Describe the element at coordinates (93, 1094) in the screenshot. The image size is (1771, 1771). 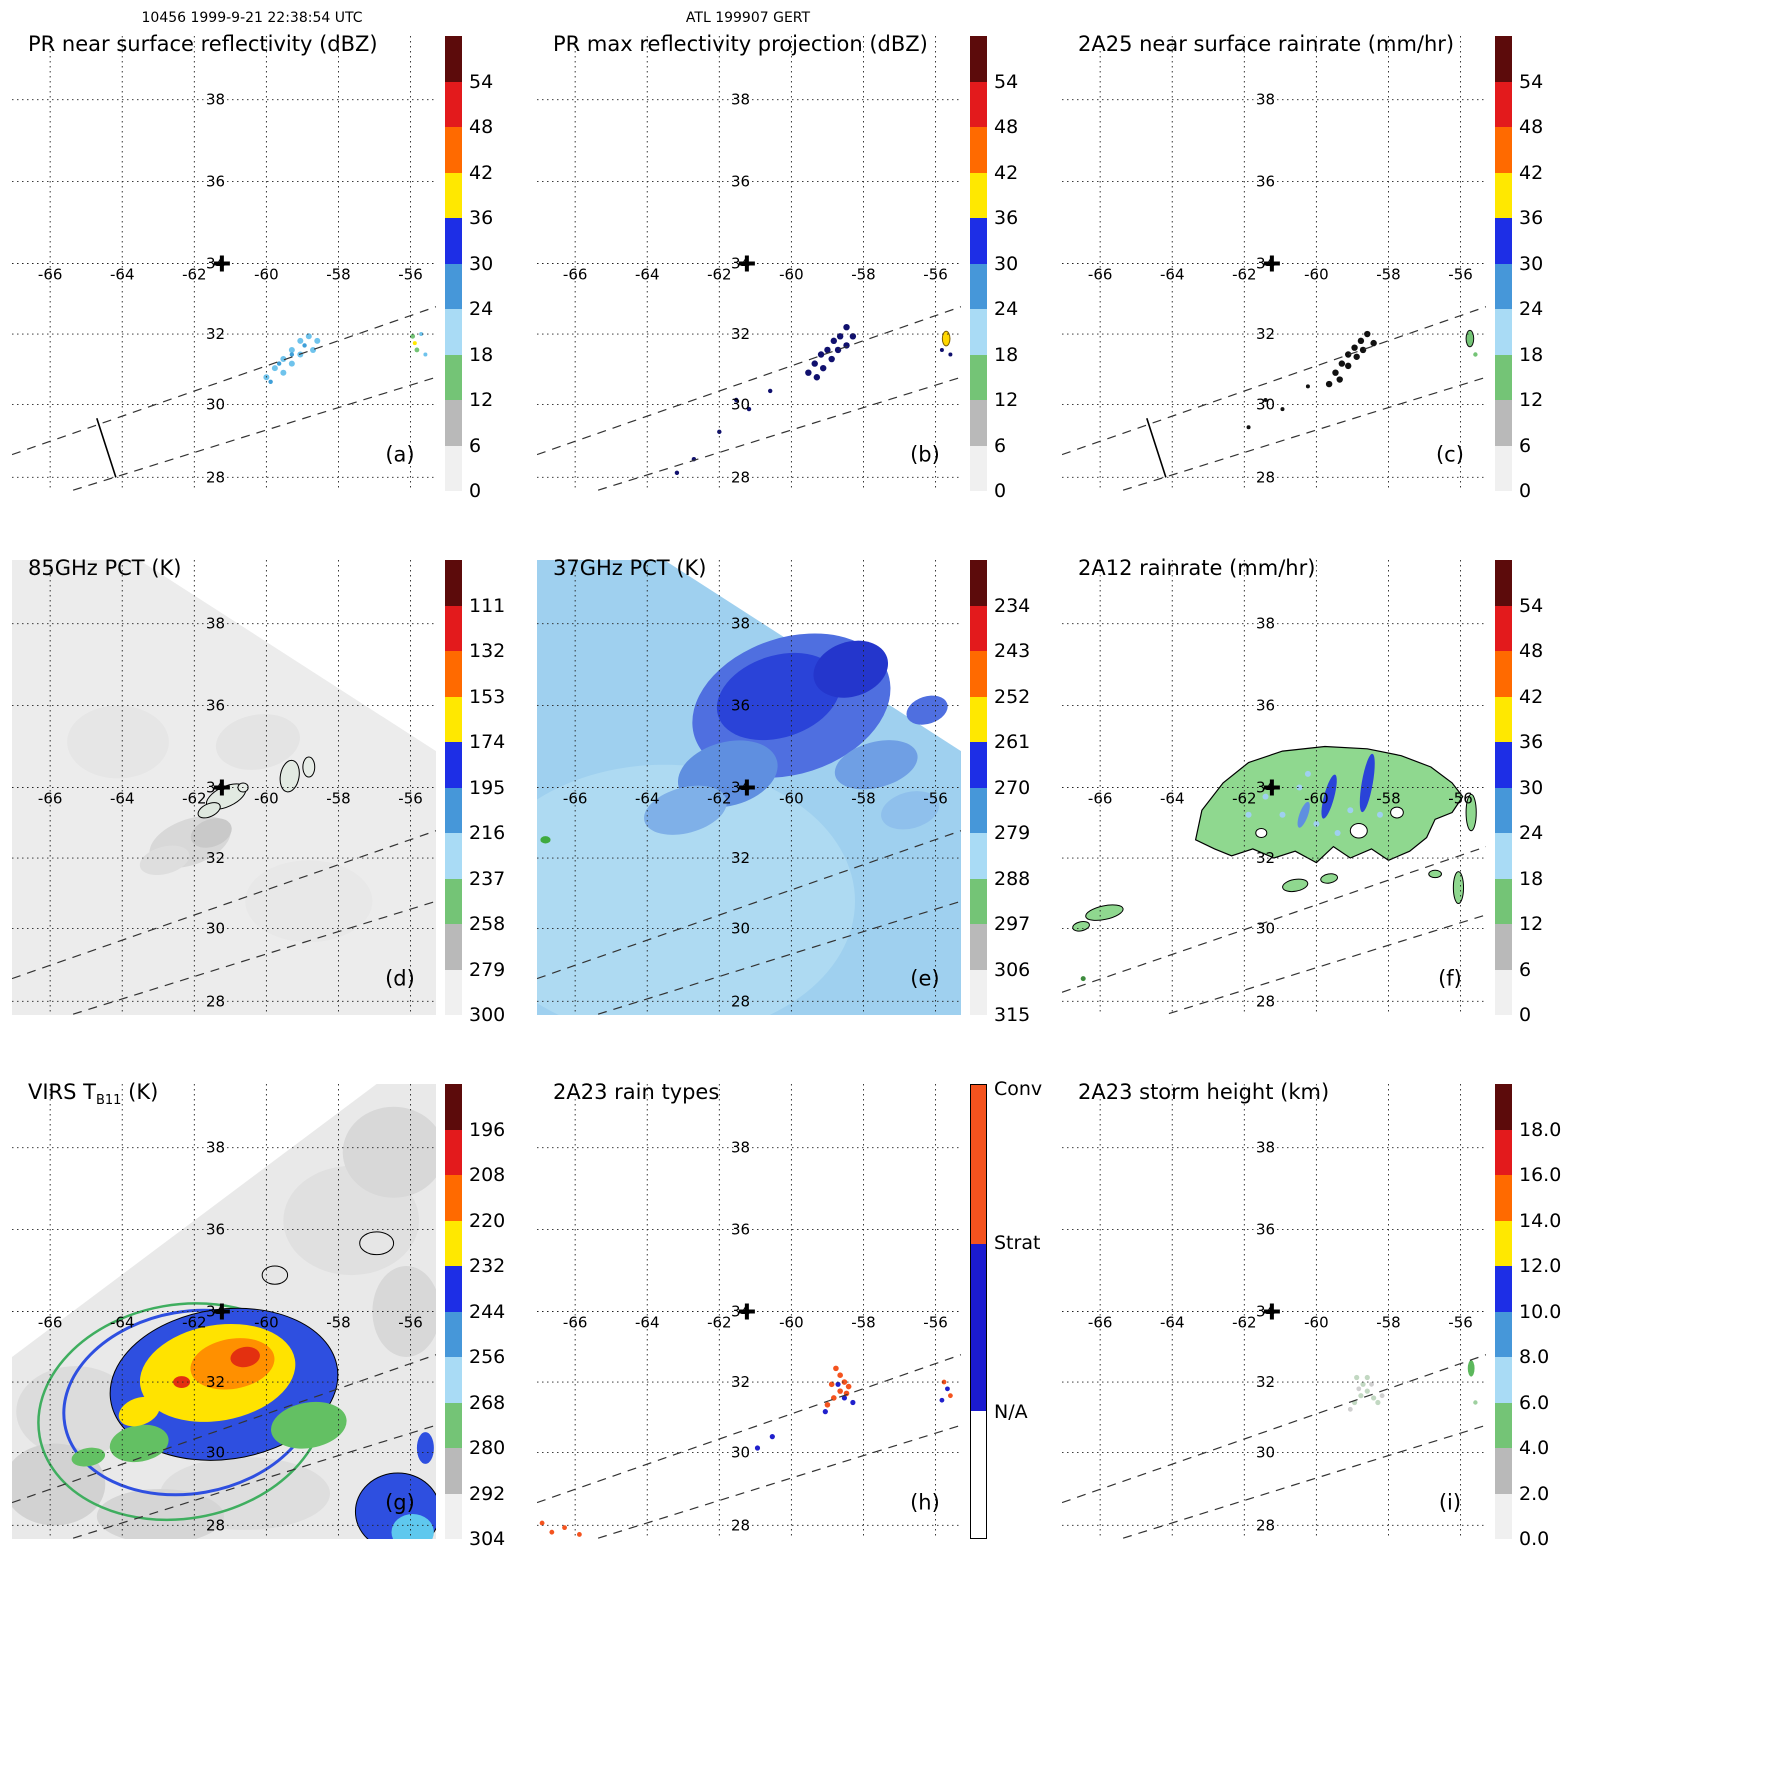
I see `panel-title-g: VIRS TB11 (K)` at that location.